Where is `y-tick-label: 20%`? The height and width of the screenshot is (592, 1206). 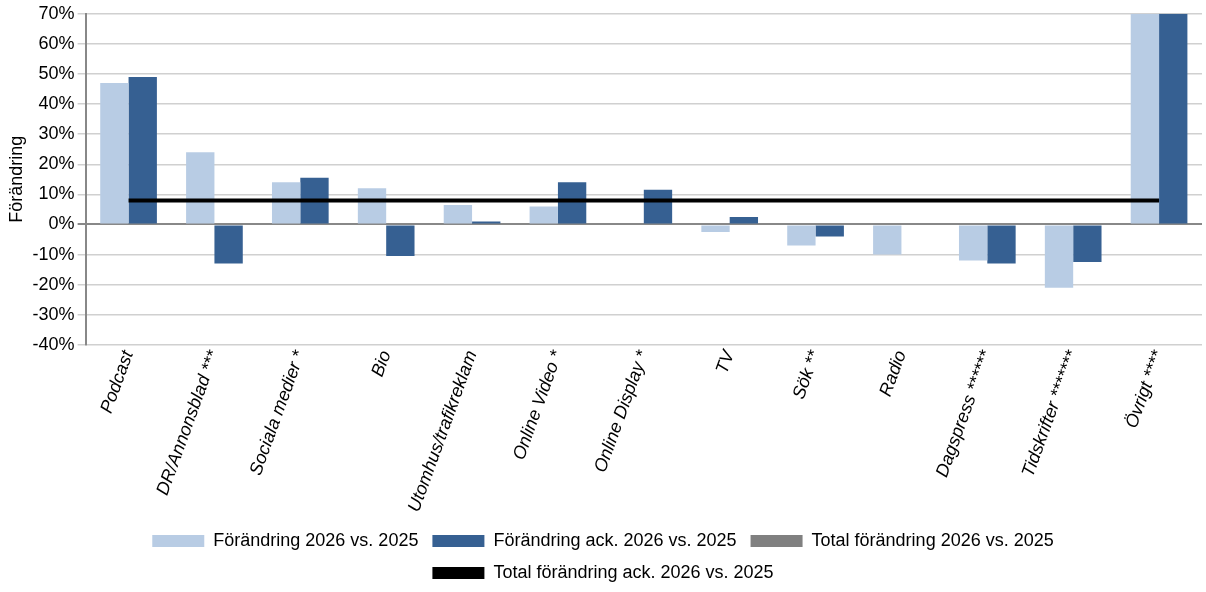 y-tick-label: 20% is located at coordinates (56, 163).